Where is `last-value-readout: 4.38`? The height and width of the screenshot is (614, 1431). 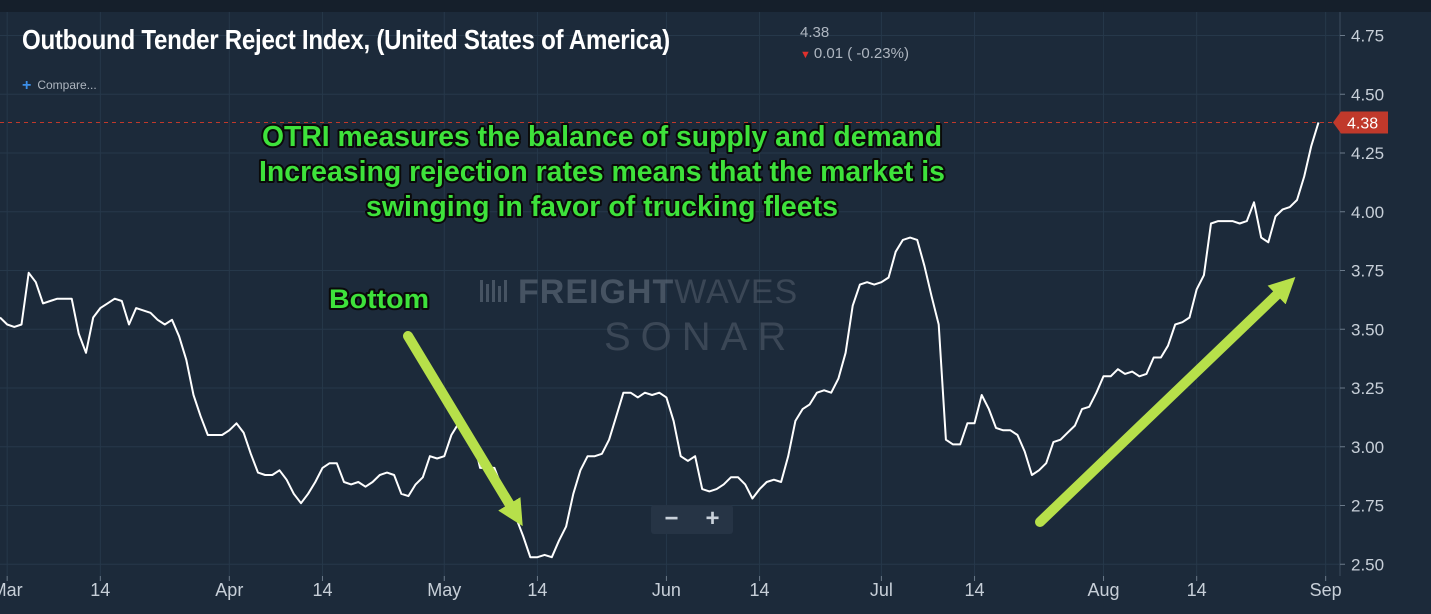
last-value-readout: 4.38 is located at coordinates (815, 32).